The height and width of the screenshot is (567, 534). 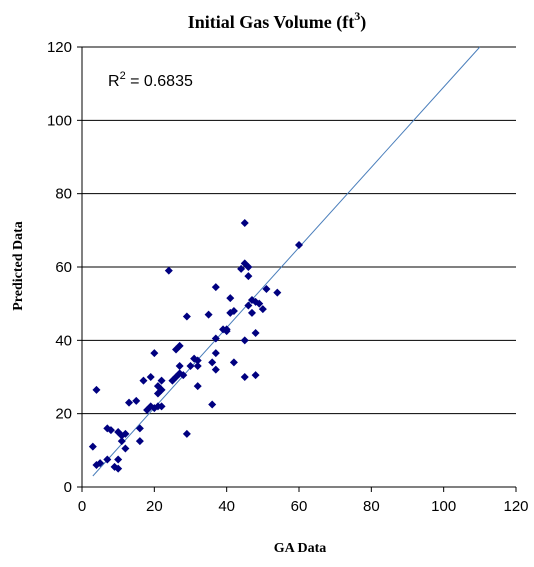 I want to click on y-axis-title: Predicted Data, so click(x=18, y=266).